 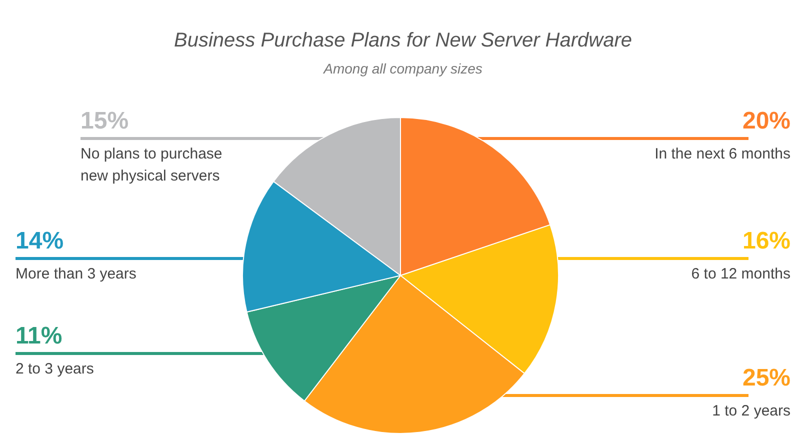 I want to click on slice-label: 1 to 2 years, so click(x=751, y=411).